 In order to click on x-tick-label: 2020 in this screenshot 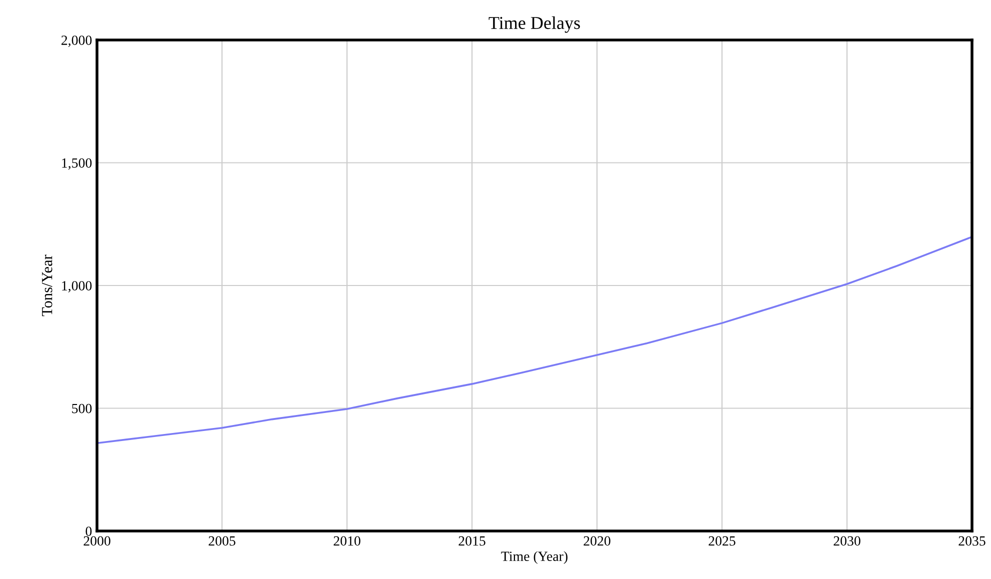, I will do `click(597, 541)`.